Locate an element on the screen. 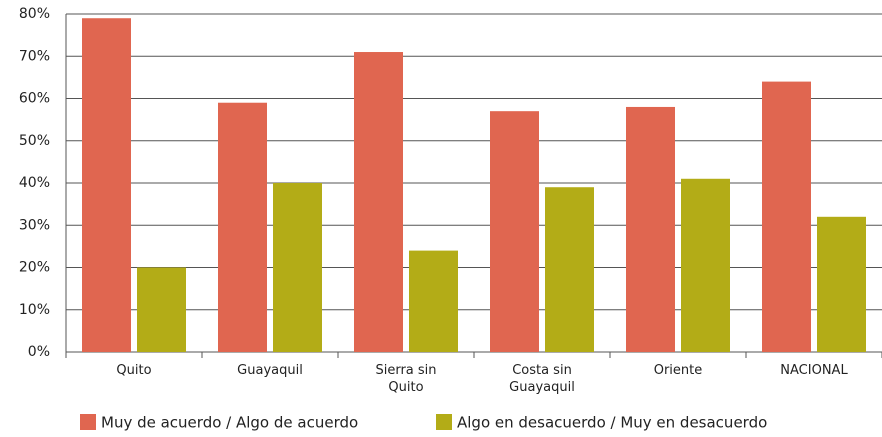 This screenshot has height=437, width=882. x-tick-label: Costa sin Guayaquil is located at coordinates (542, 379).